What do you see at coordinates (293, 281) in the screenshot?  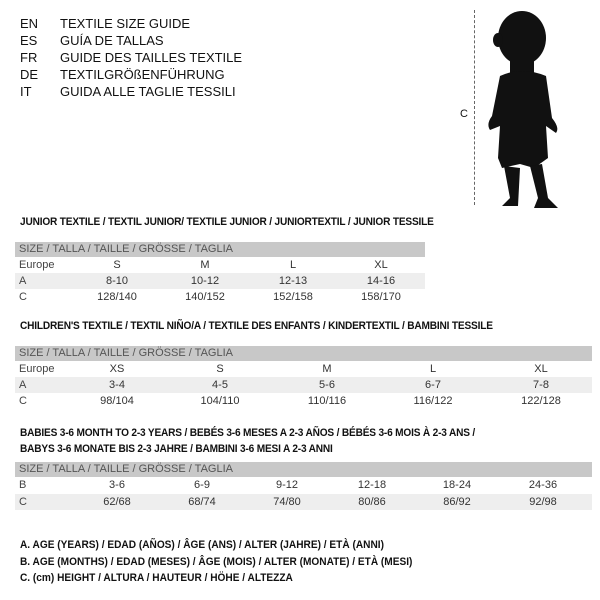 I see `table-cell: 12-13` at bounding box center [293, 281].